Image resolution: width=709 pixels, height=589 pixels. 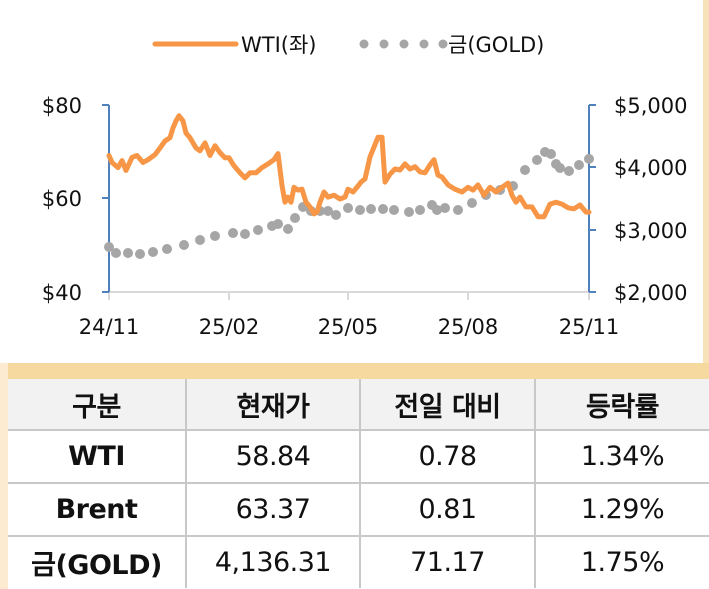 I want to click on table-row: WTI 58.84 0.78 1.34%, so click(x=358, y=456).